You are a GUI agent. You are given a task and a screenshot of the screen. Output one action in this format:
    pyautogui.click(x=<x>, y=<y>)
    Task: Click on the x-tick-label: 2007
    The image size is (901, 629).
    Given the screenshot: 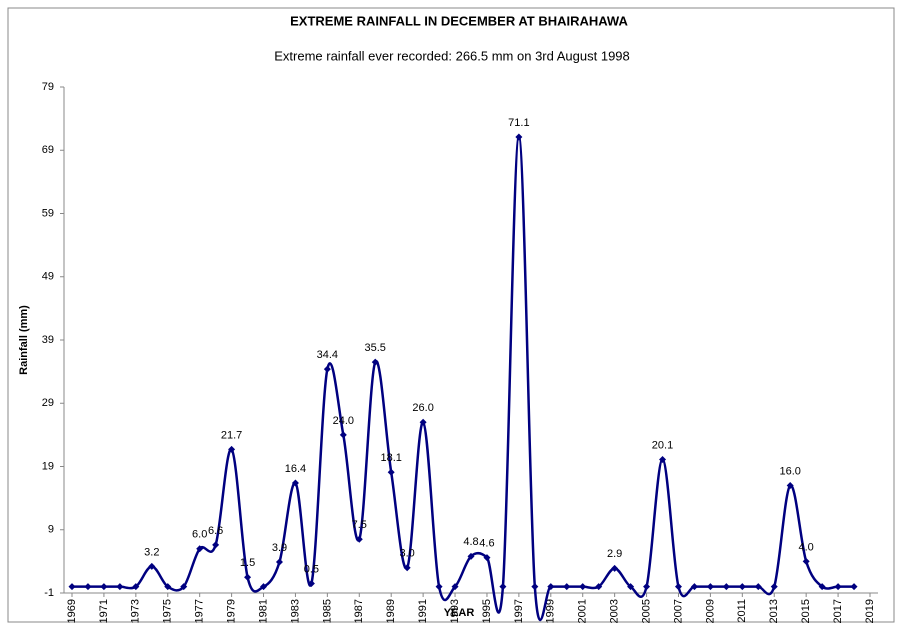 What is the action you would take?
    pyautogui.click(x=678, y=611)
    